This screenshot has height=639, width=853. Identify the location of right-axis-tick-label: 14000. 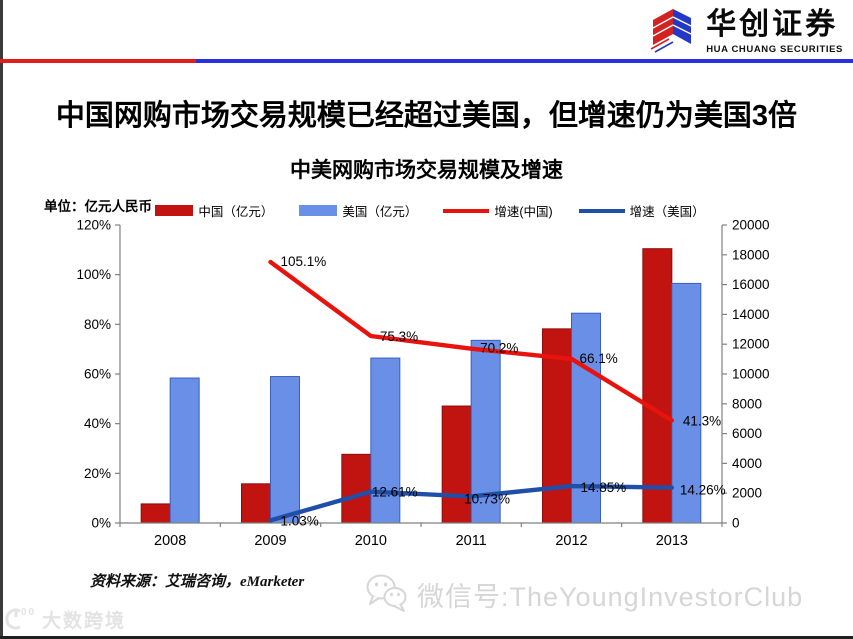
(751, 314).